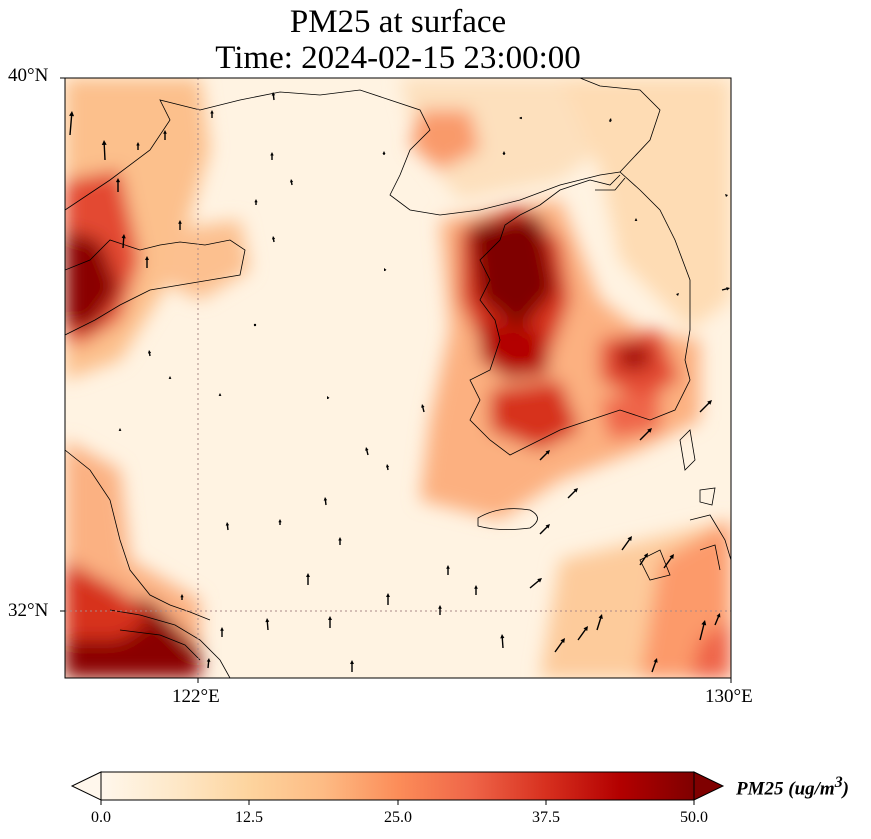 This screenshot has width=871, height=839. I want to click on lon-label-122e: 122°E, so click(196, 696).